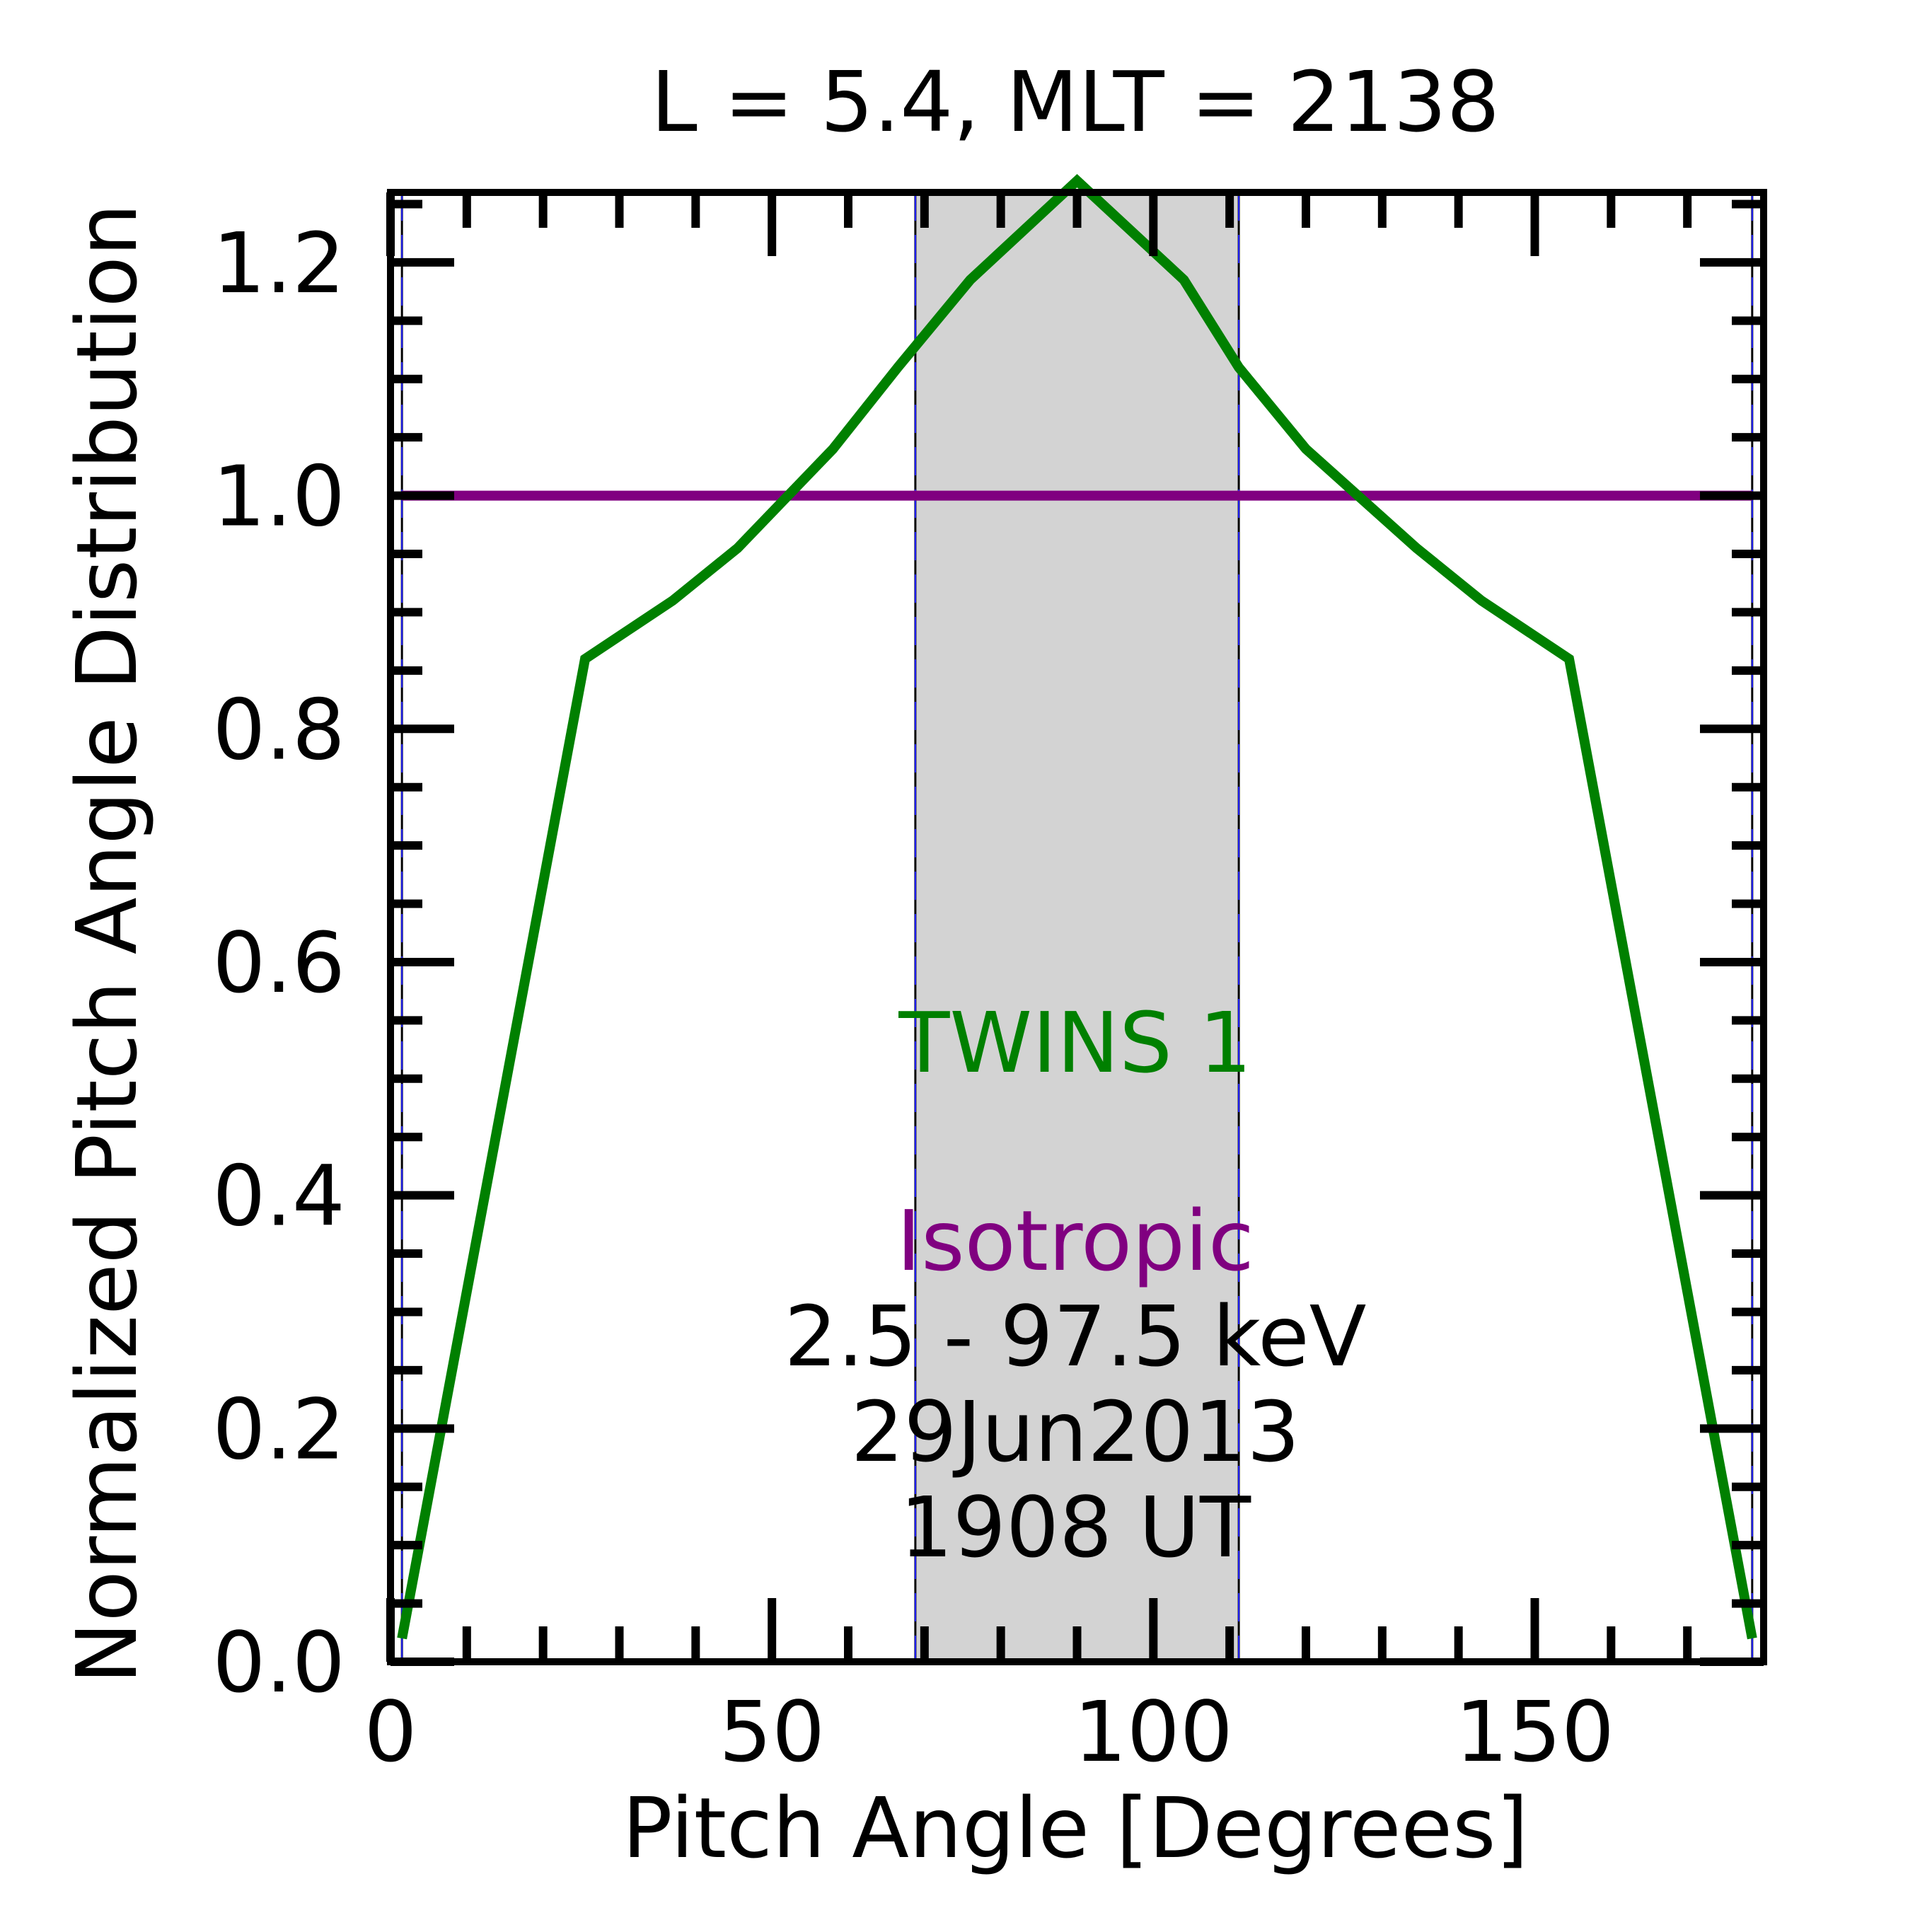 This screenshot has height=1932, width=1932. I want to click on chart-title: L = 5.4, MLT = 2138, so click(1075, 102).